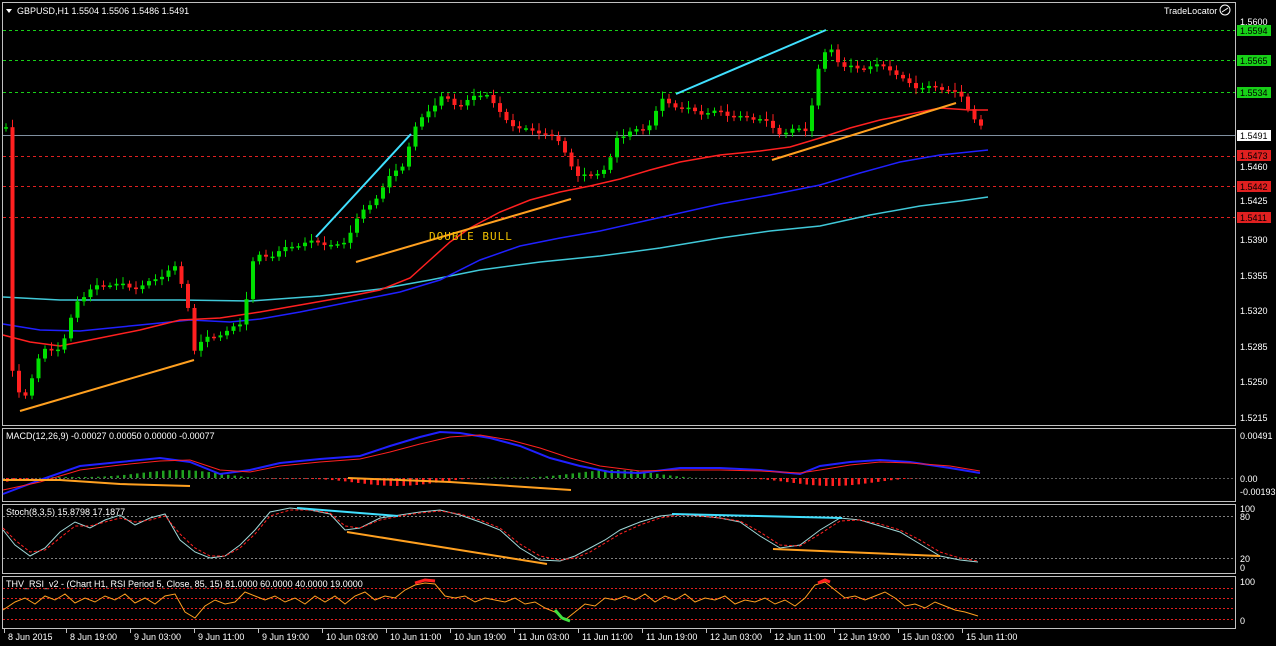 This screenshot has width=1276, height=646. What do you see at coordinates (495, 249) in the screenshot?
I see `ma-cyan-line` at bounding box center [495, 249].